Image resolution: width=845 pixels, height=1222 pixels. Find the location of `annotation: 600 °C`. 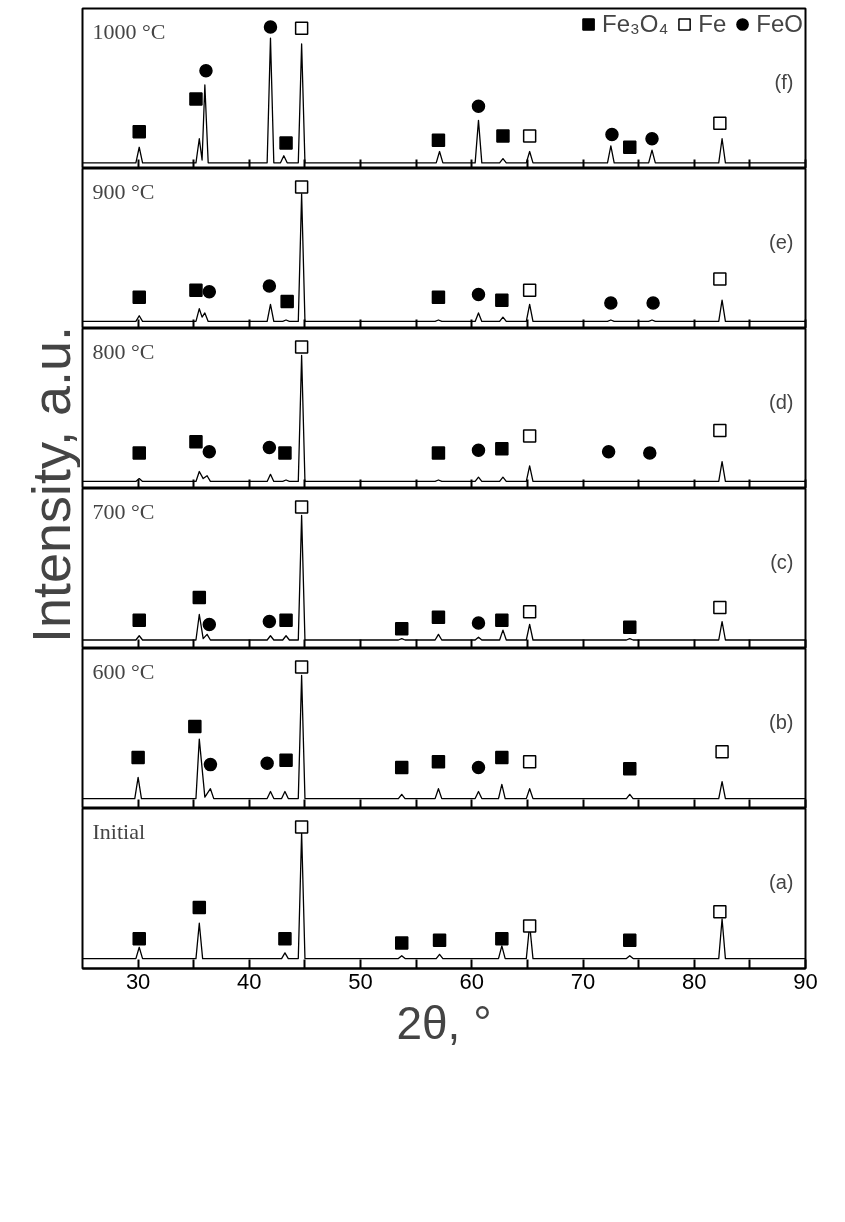

annotation: 600 °C is located at coordinates (123, 671).